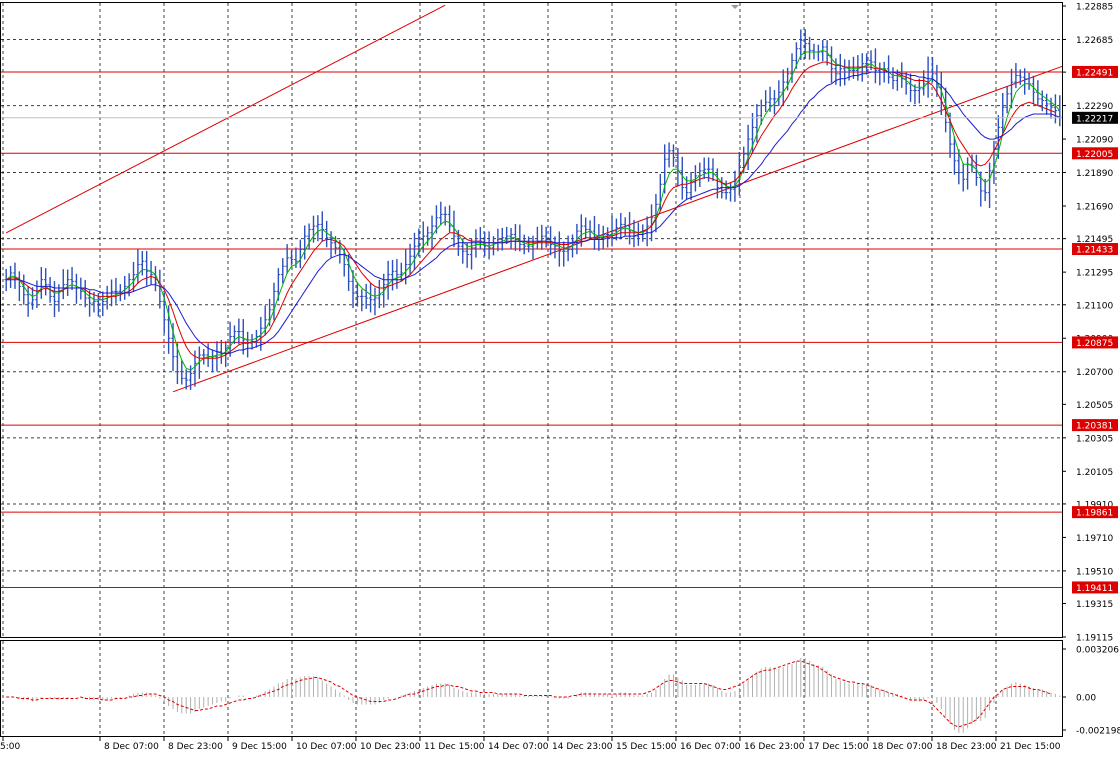 This screenshot has width=1120, height=761. I want to click on x-tick-label: 15 Dec 15:00, so click(646, 747).